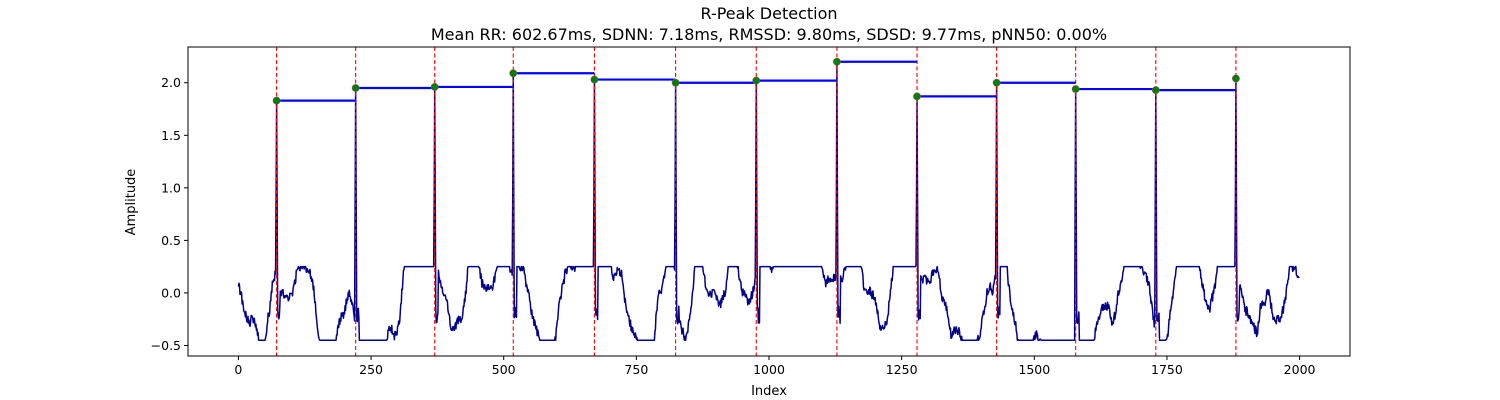  Describe the element at coordinates (1034, 369) in the screenshot. I see `x-tick-label: 1500` at that location.